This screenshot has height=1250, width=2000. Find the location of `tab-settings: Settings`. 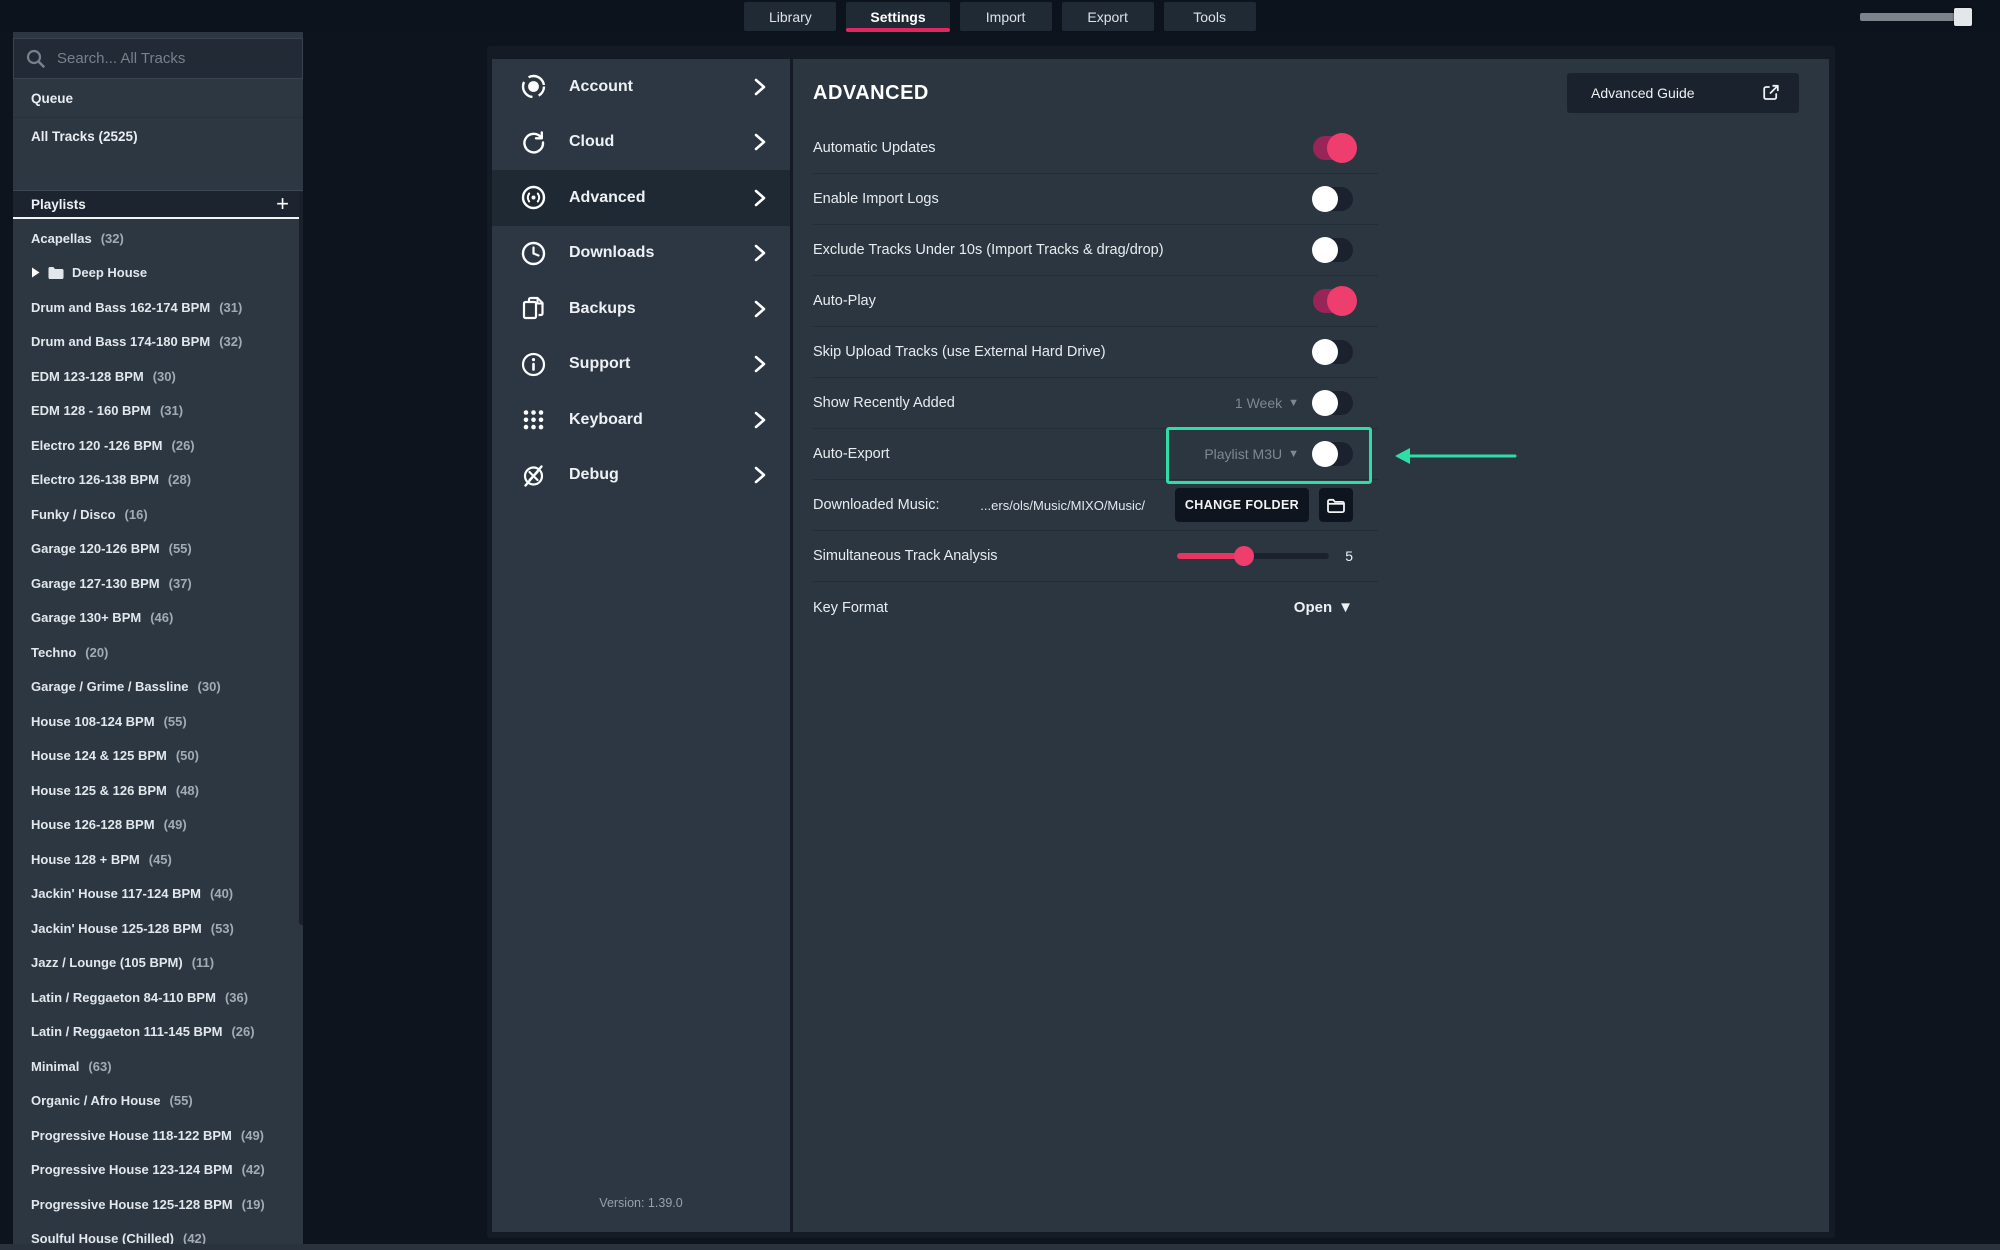

tab-settings: Settings is located at coordinates (898, 17).